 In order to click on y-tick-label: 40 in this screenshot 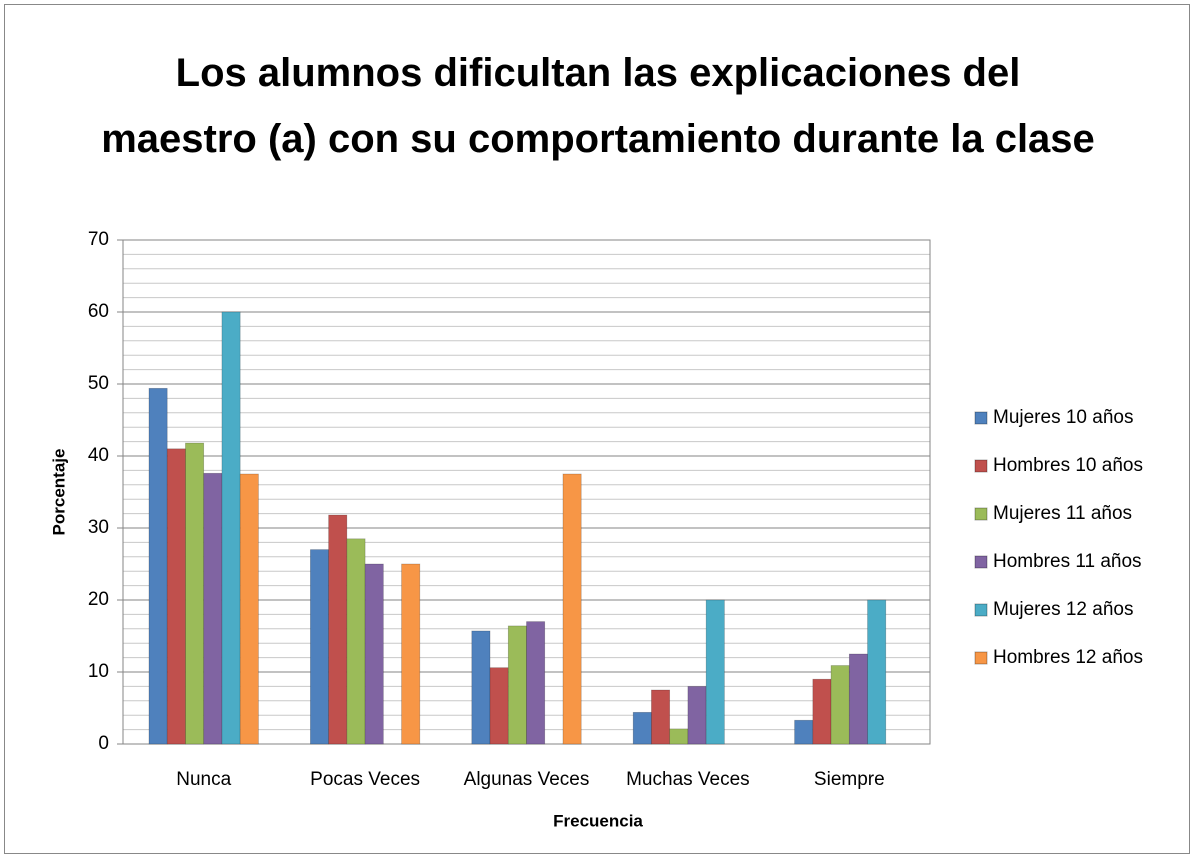, I will do `click(98, 455)`.